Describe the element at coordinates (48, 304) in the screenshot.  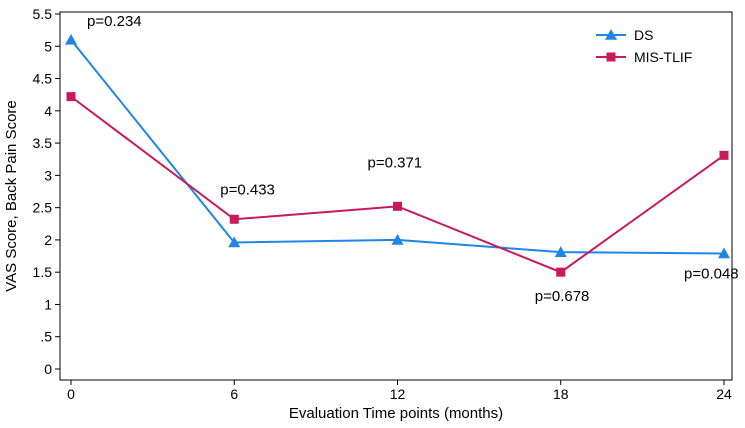
I see `y-tick-label: 1` at that location.